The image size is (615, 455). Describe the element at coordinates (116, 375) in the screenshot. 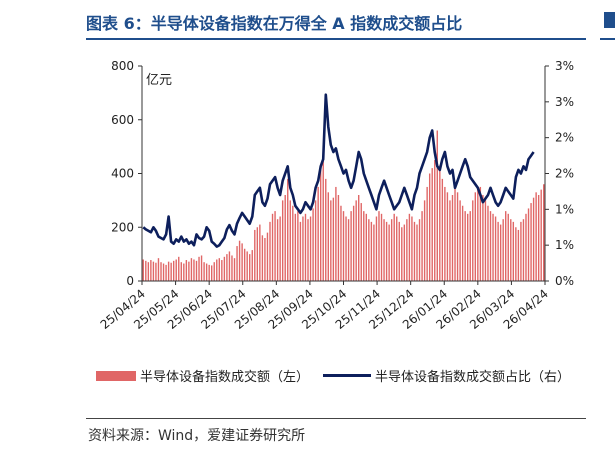

I see `legend-bar-swatch` at that location.